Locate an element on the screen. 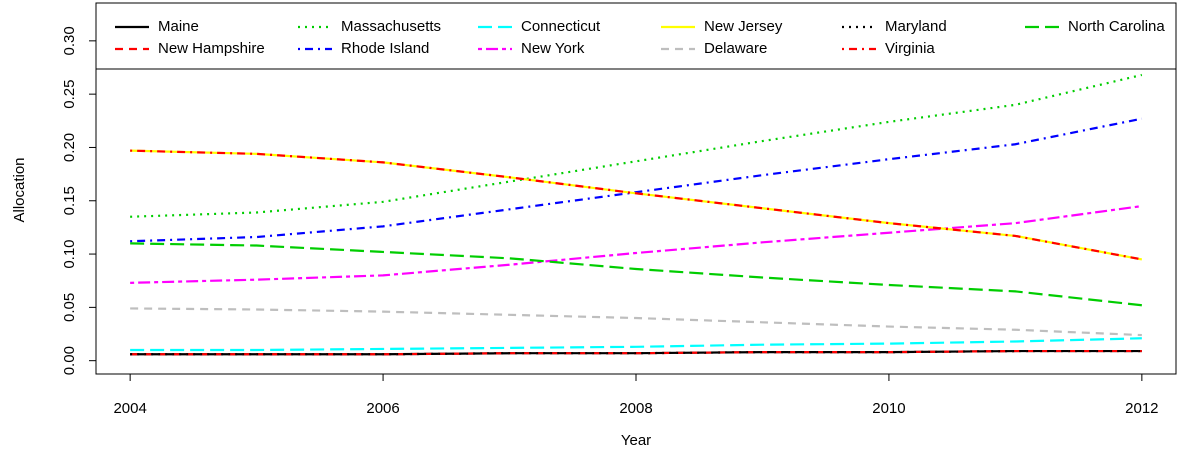 This screenshot has height=455, width=1204. x-tick-label: 2008 is located at coordinates (635, 408).